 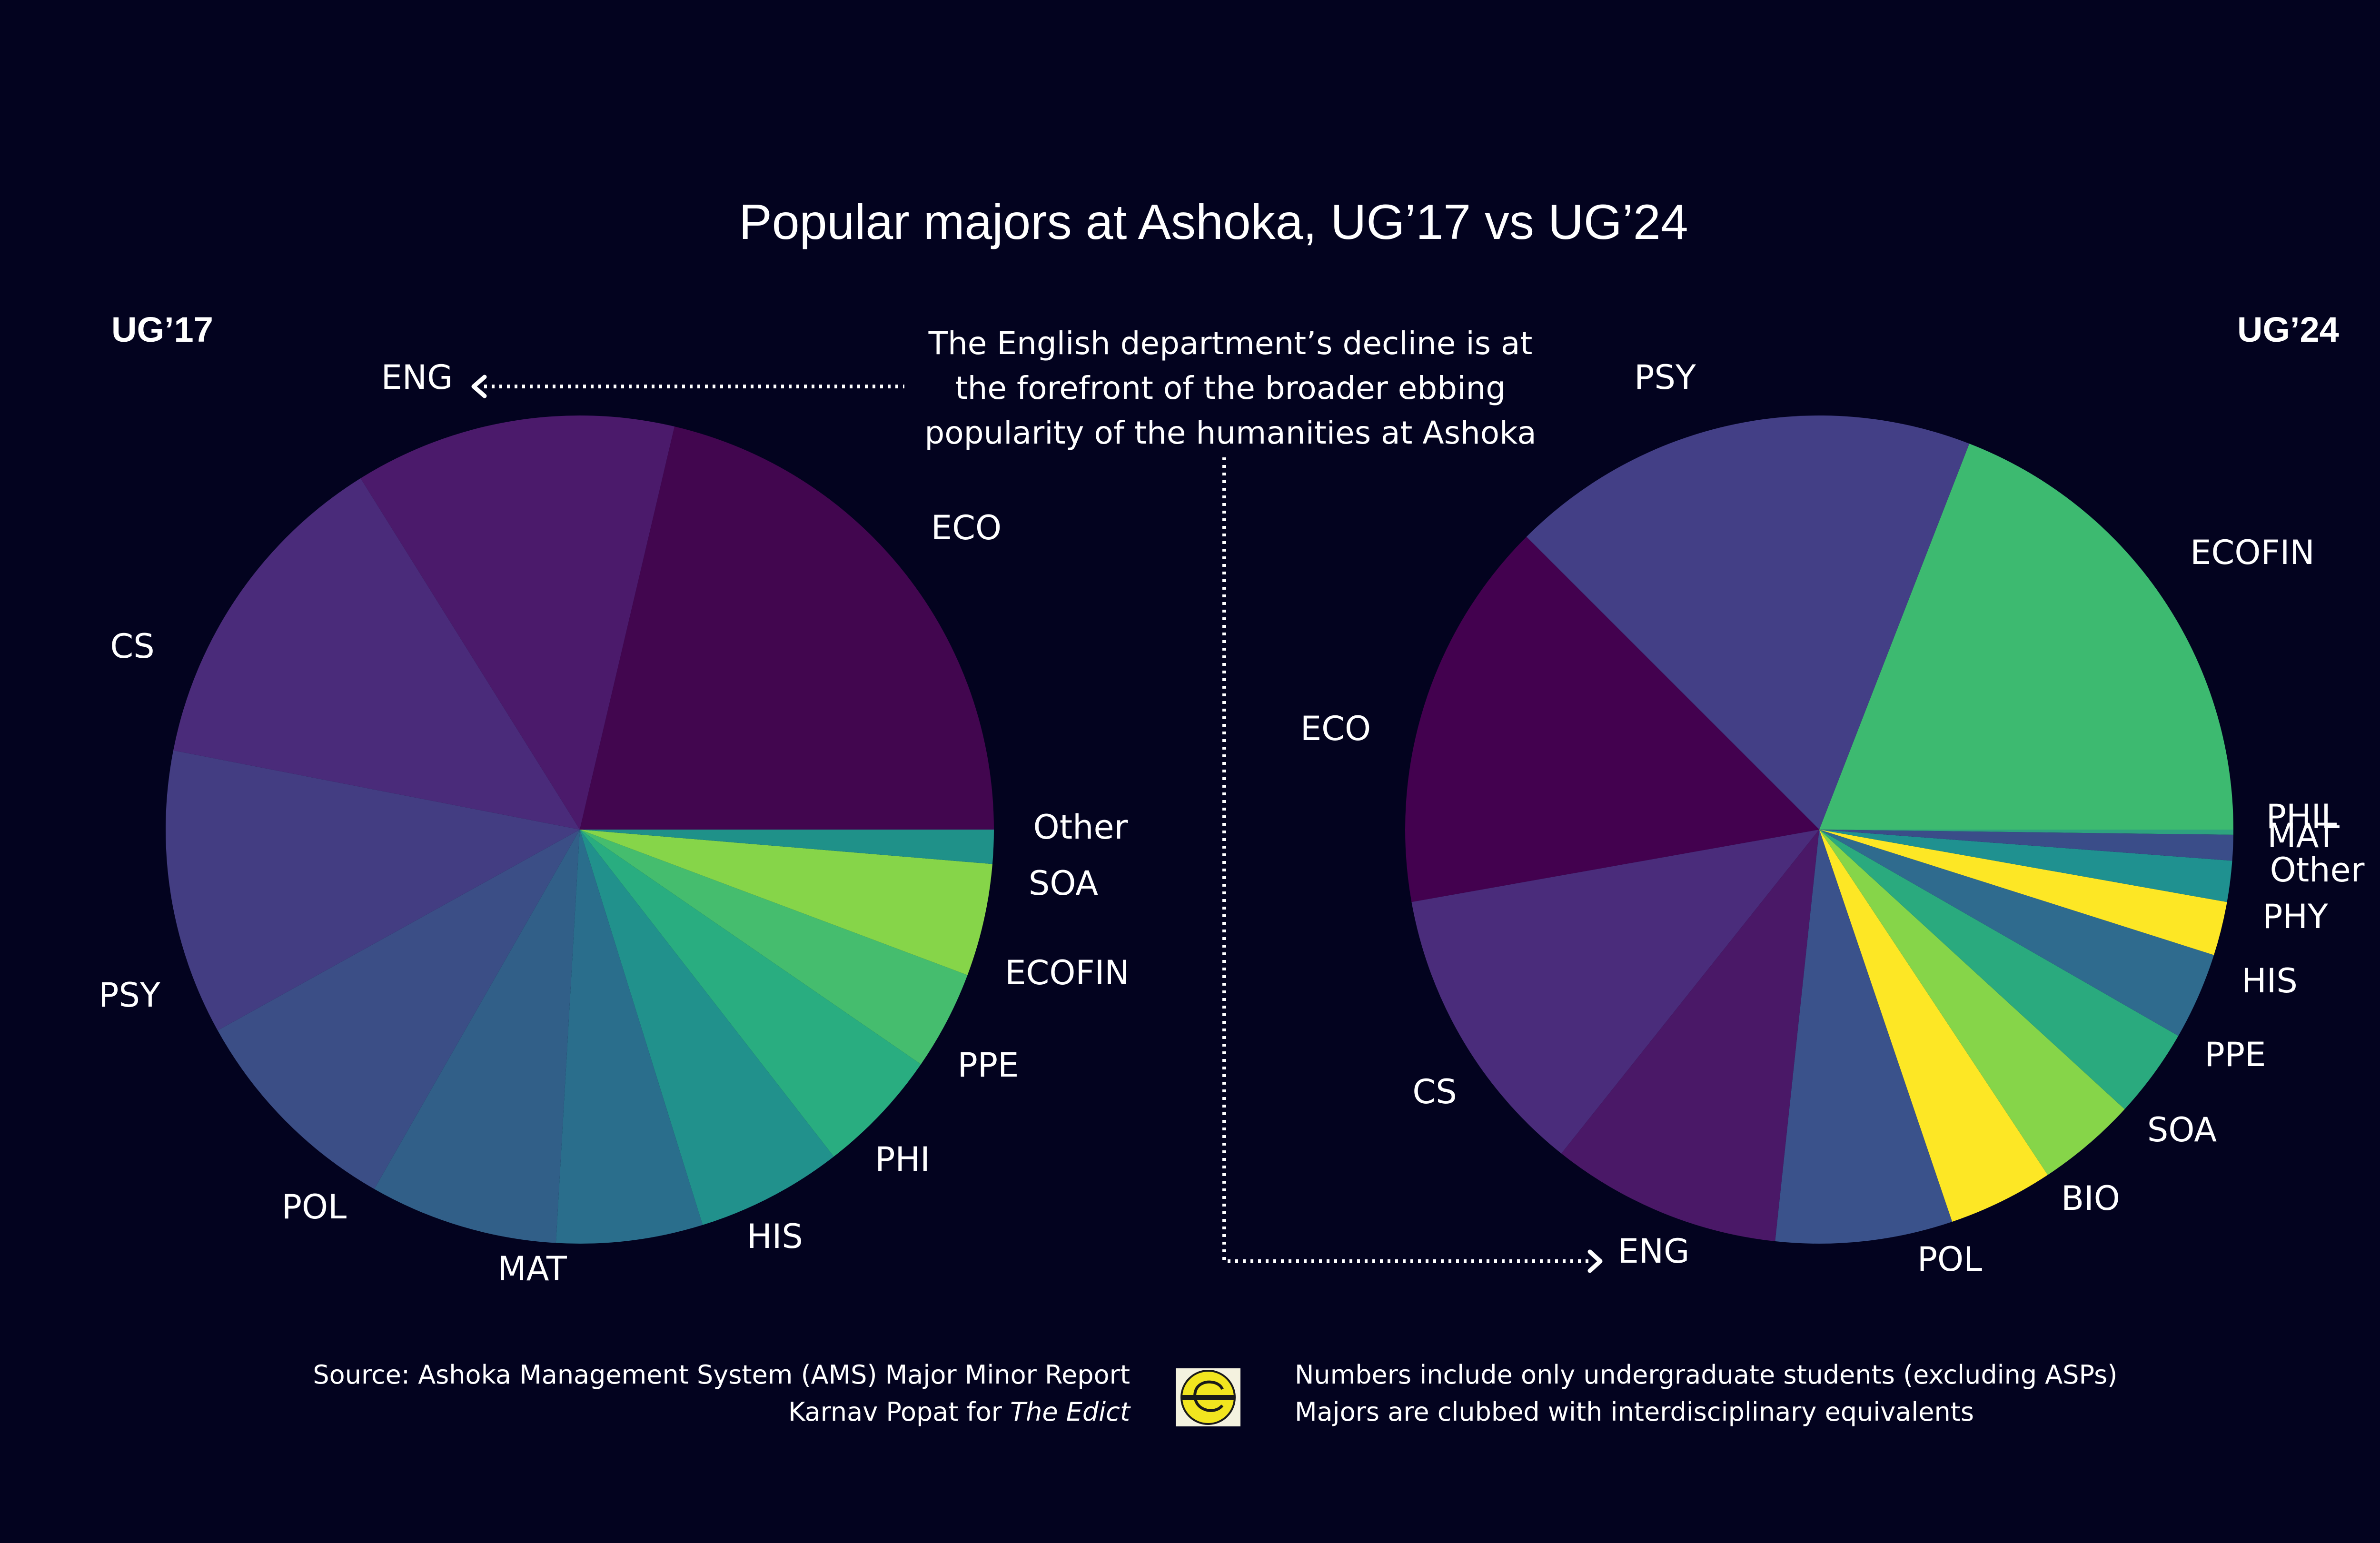 What do you see at coordinates (2026, 832) in the screenshot?
I see `slice-phil` at bounding box center [2026, 832].